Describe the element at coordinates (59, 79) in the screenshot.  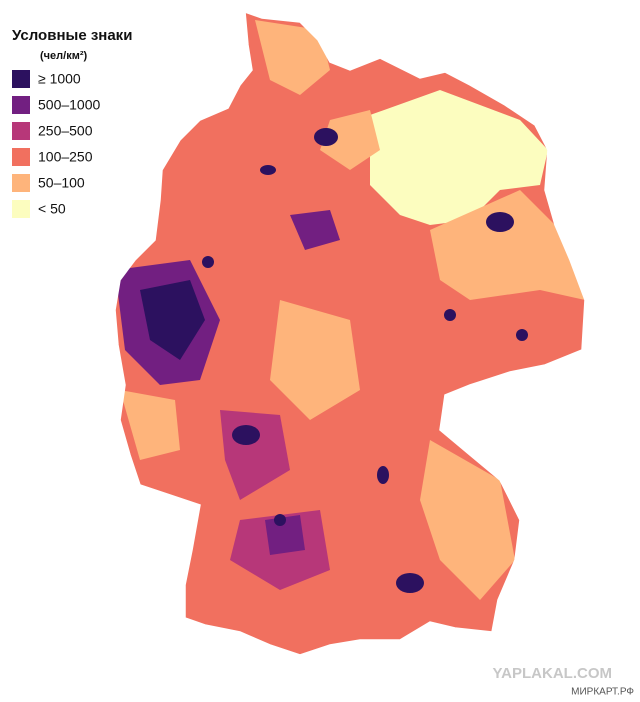
I see `legend-label: ≥ 1000` at that location.